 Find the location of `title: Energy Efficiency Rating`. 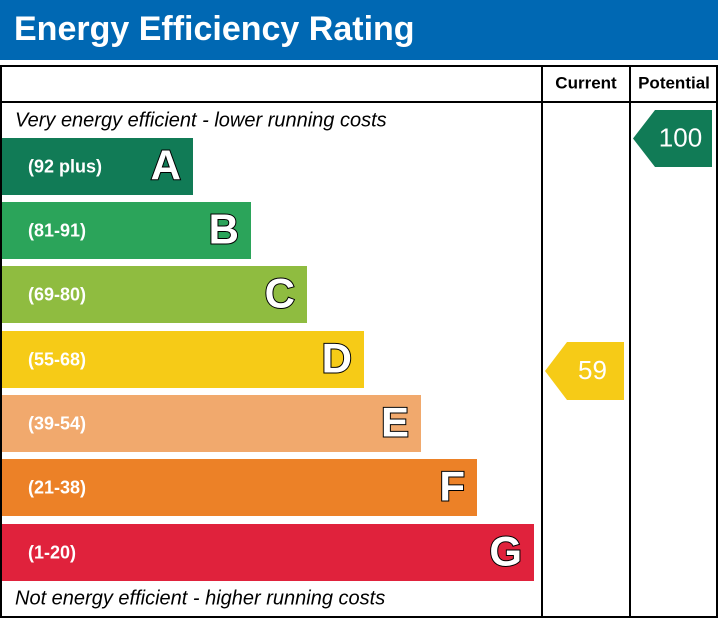

title: Energy Efficiency Rating is located at coordinates (214, 29).